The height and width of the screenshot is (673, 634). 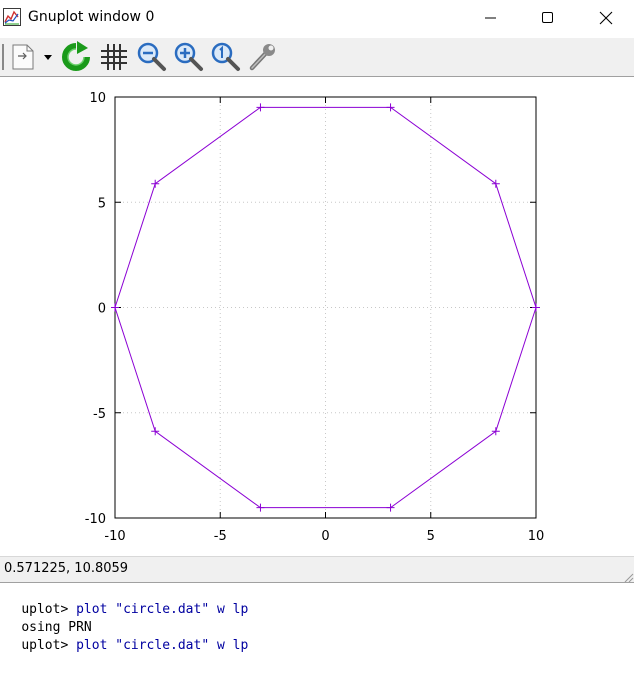 I want to click on y-tick-label: 10, so click(x=97, y=98).